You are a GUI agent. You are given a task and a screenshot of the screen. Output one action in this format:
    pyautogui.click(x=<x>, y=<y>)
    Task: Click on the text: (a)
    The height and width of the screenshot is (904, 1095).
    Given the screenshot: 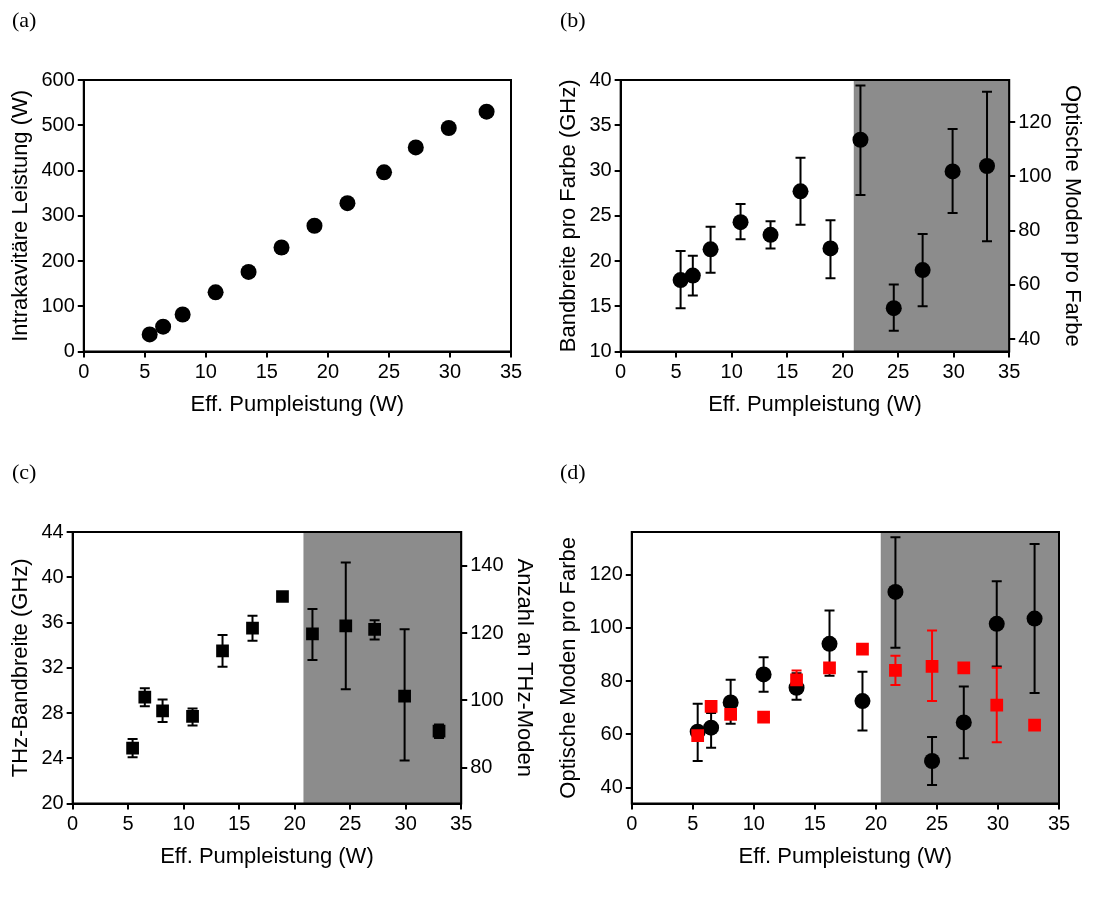 What is the action you would take?
    pyautogui.click(x=24, y=19)
    